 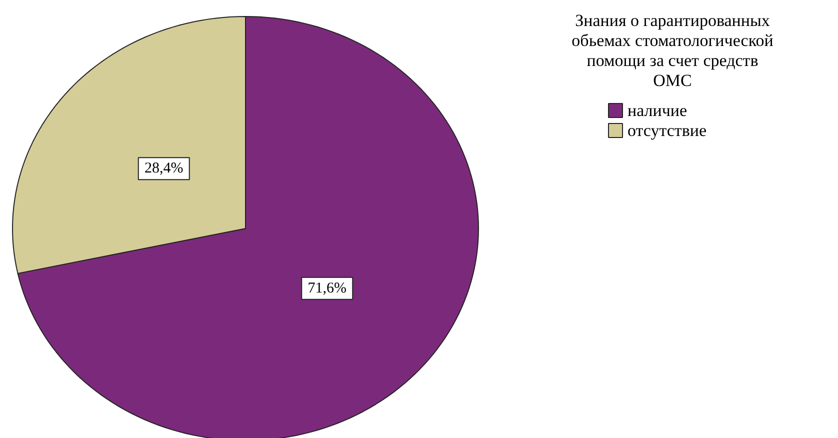 I want to click on legend-title: Знания о гарантированных обьемах стоматологической помощи за счет средств ОМС, so click(x=673, y=50).